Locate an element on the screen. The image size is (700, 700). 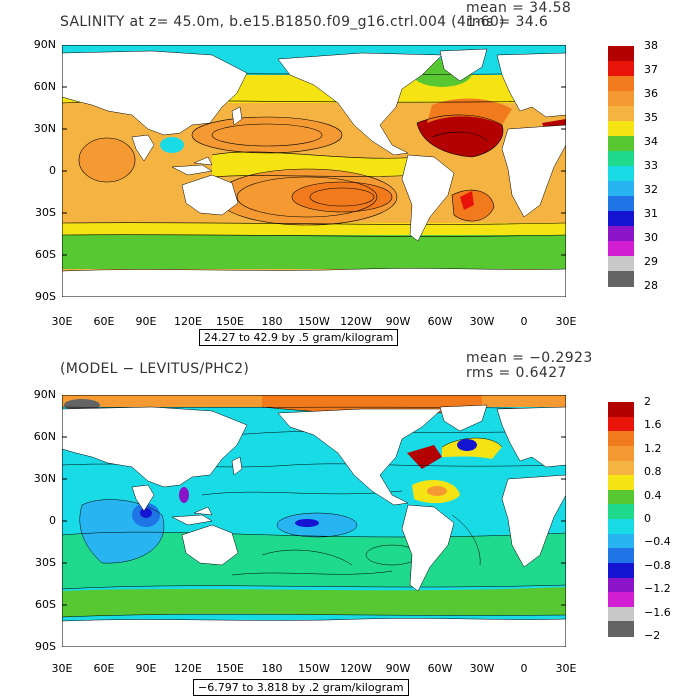
eurasia is located at coordinates (155, 447).